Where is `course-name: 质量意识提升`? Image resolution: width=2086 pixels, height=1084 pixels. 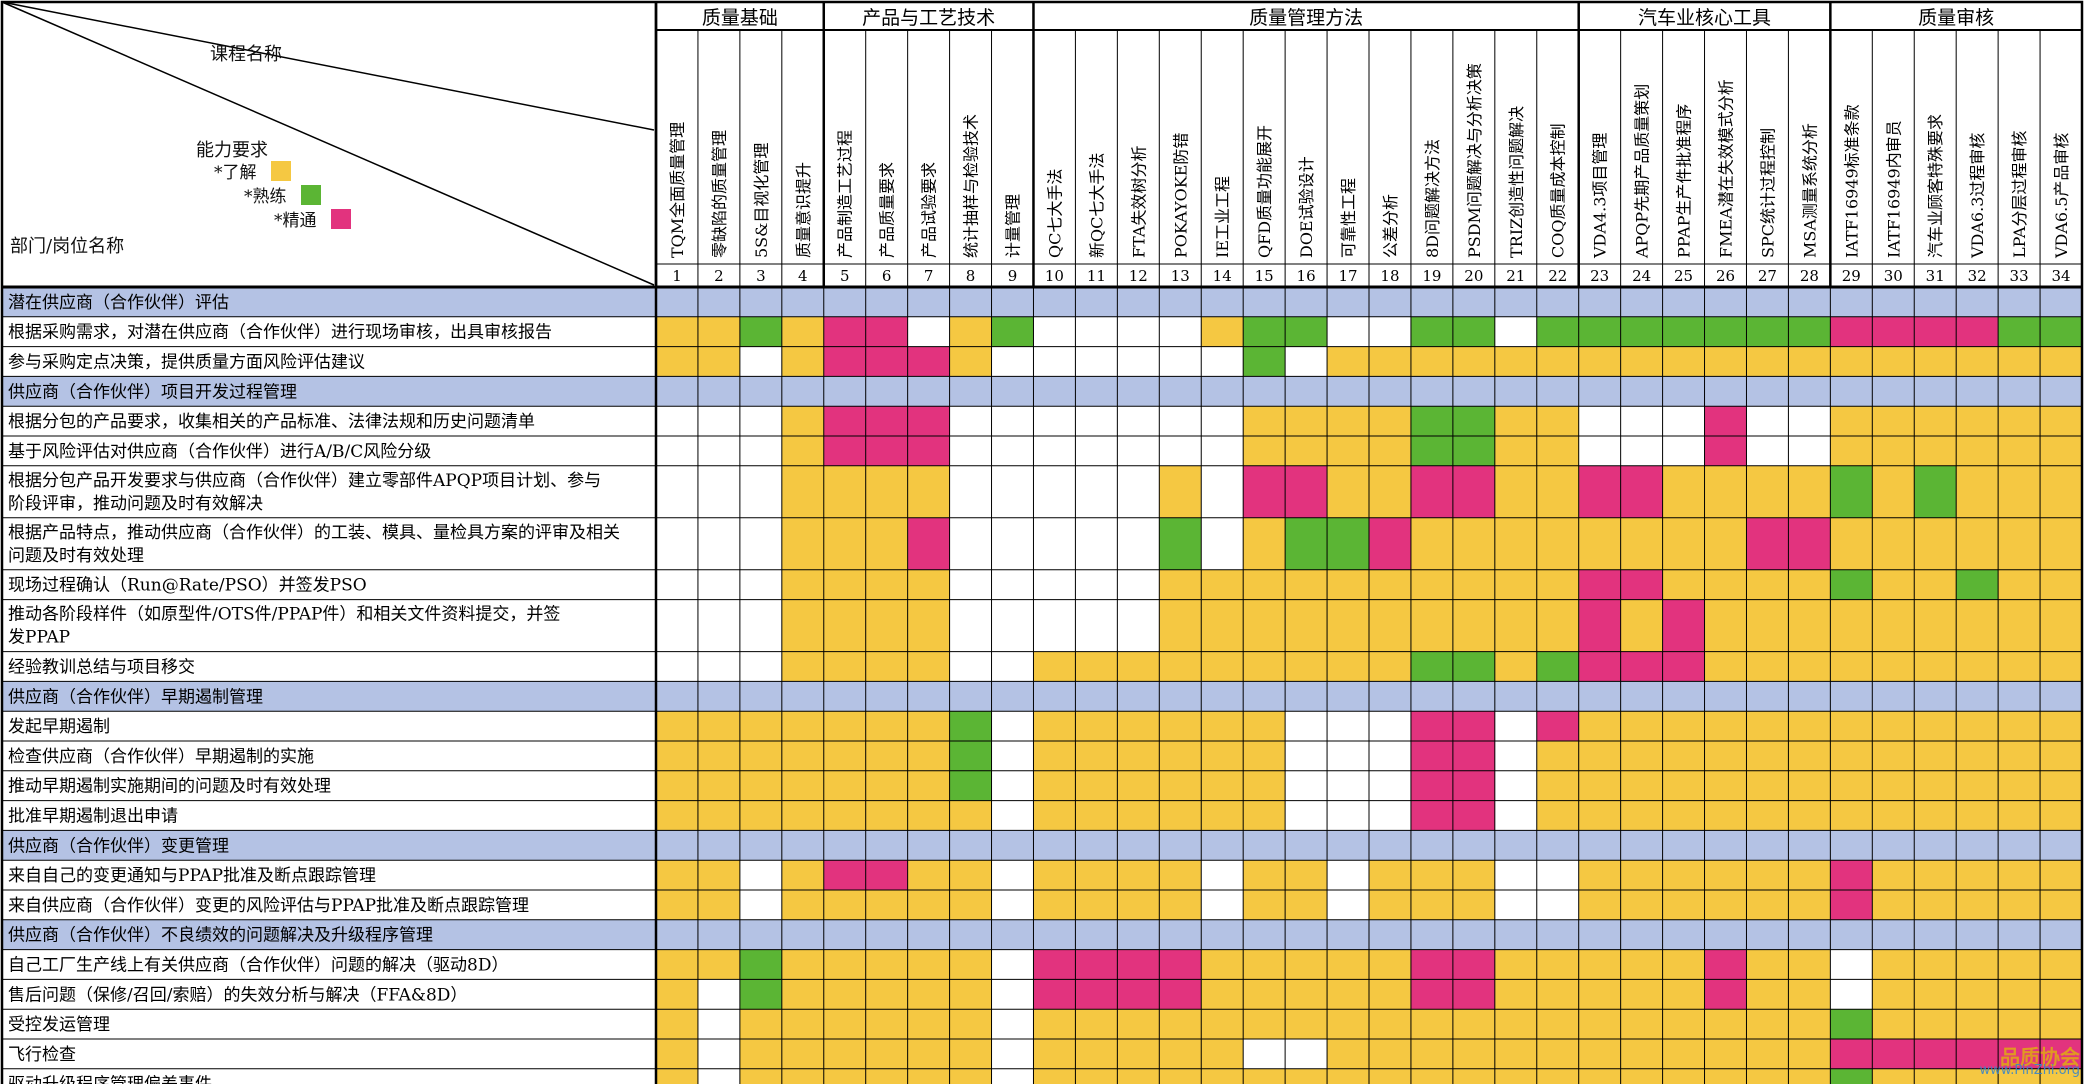 course-name: 质量意识提升 is located at coordinates (803, 210).